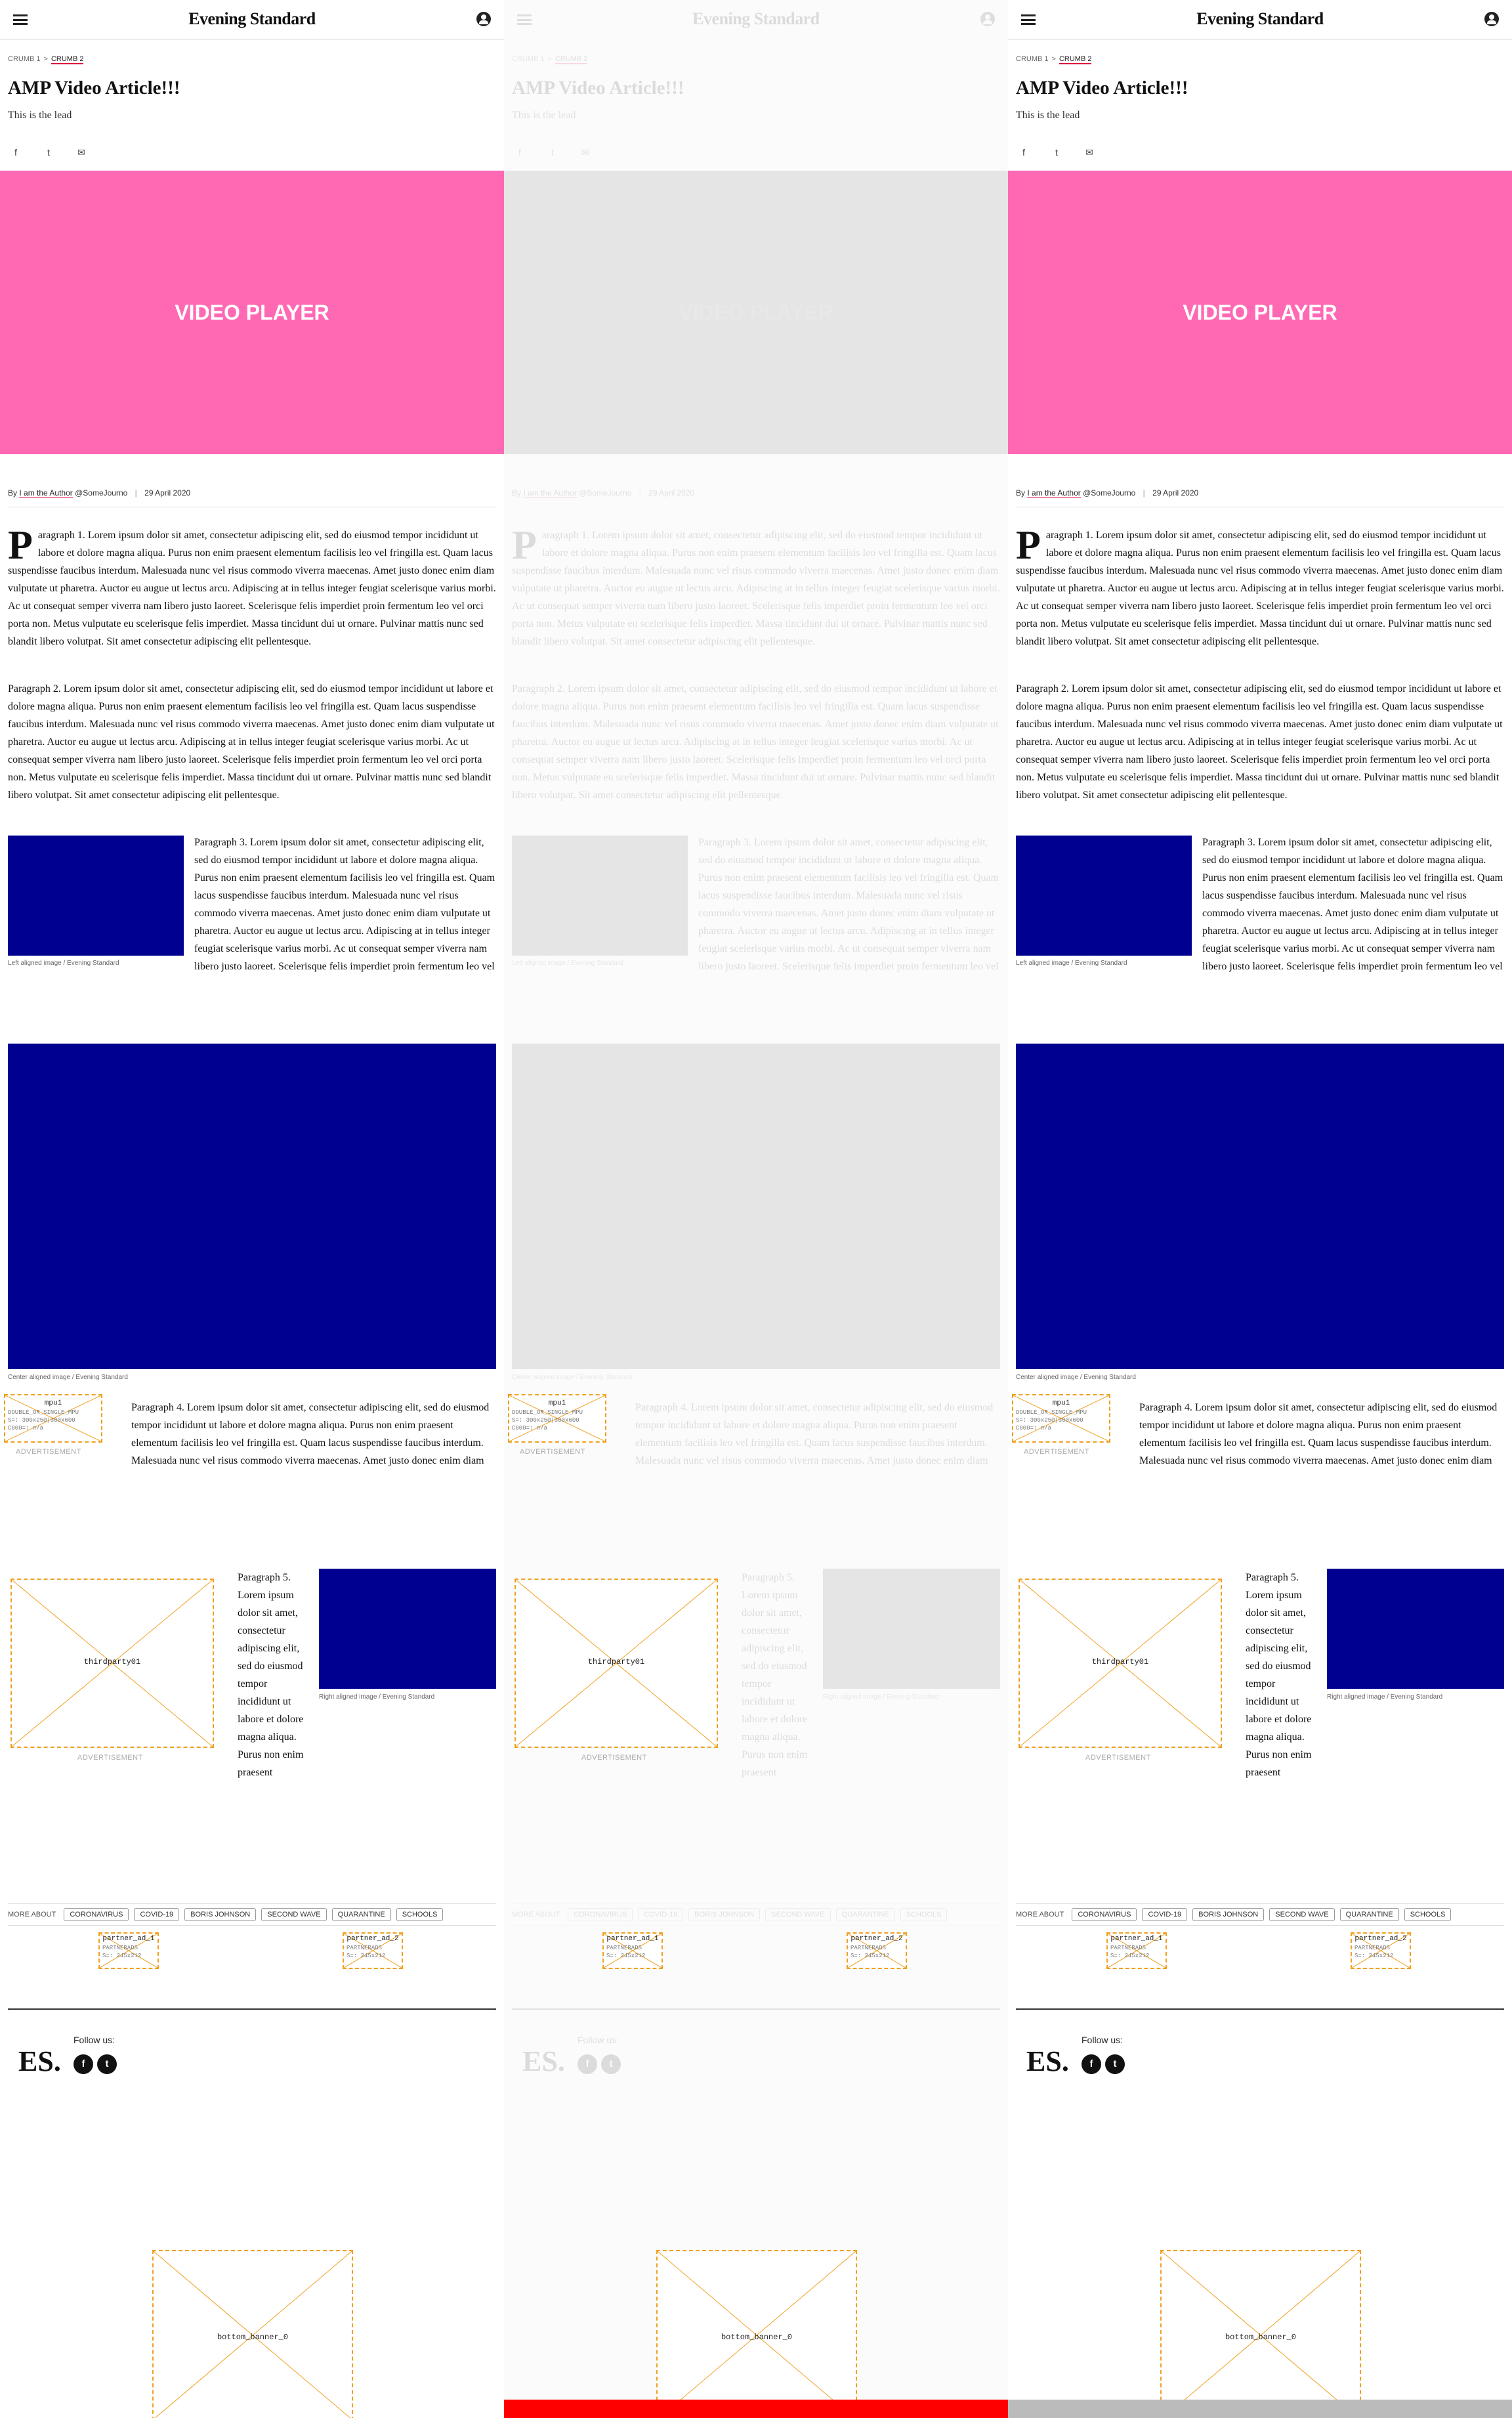 The height and width of the screenshot is (2418, 1512). I want to click on share-bar: f t ✉, so click(552, 152).